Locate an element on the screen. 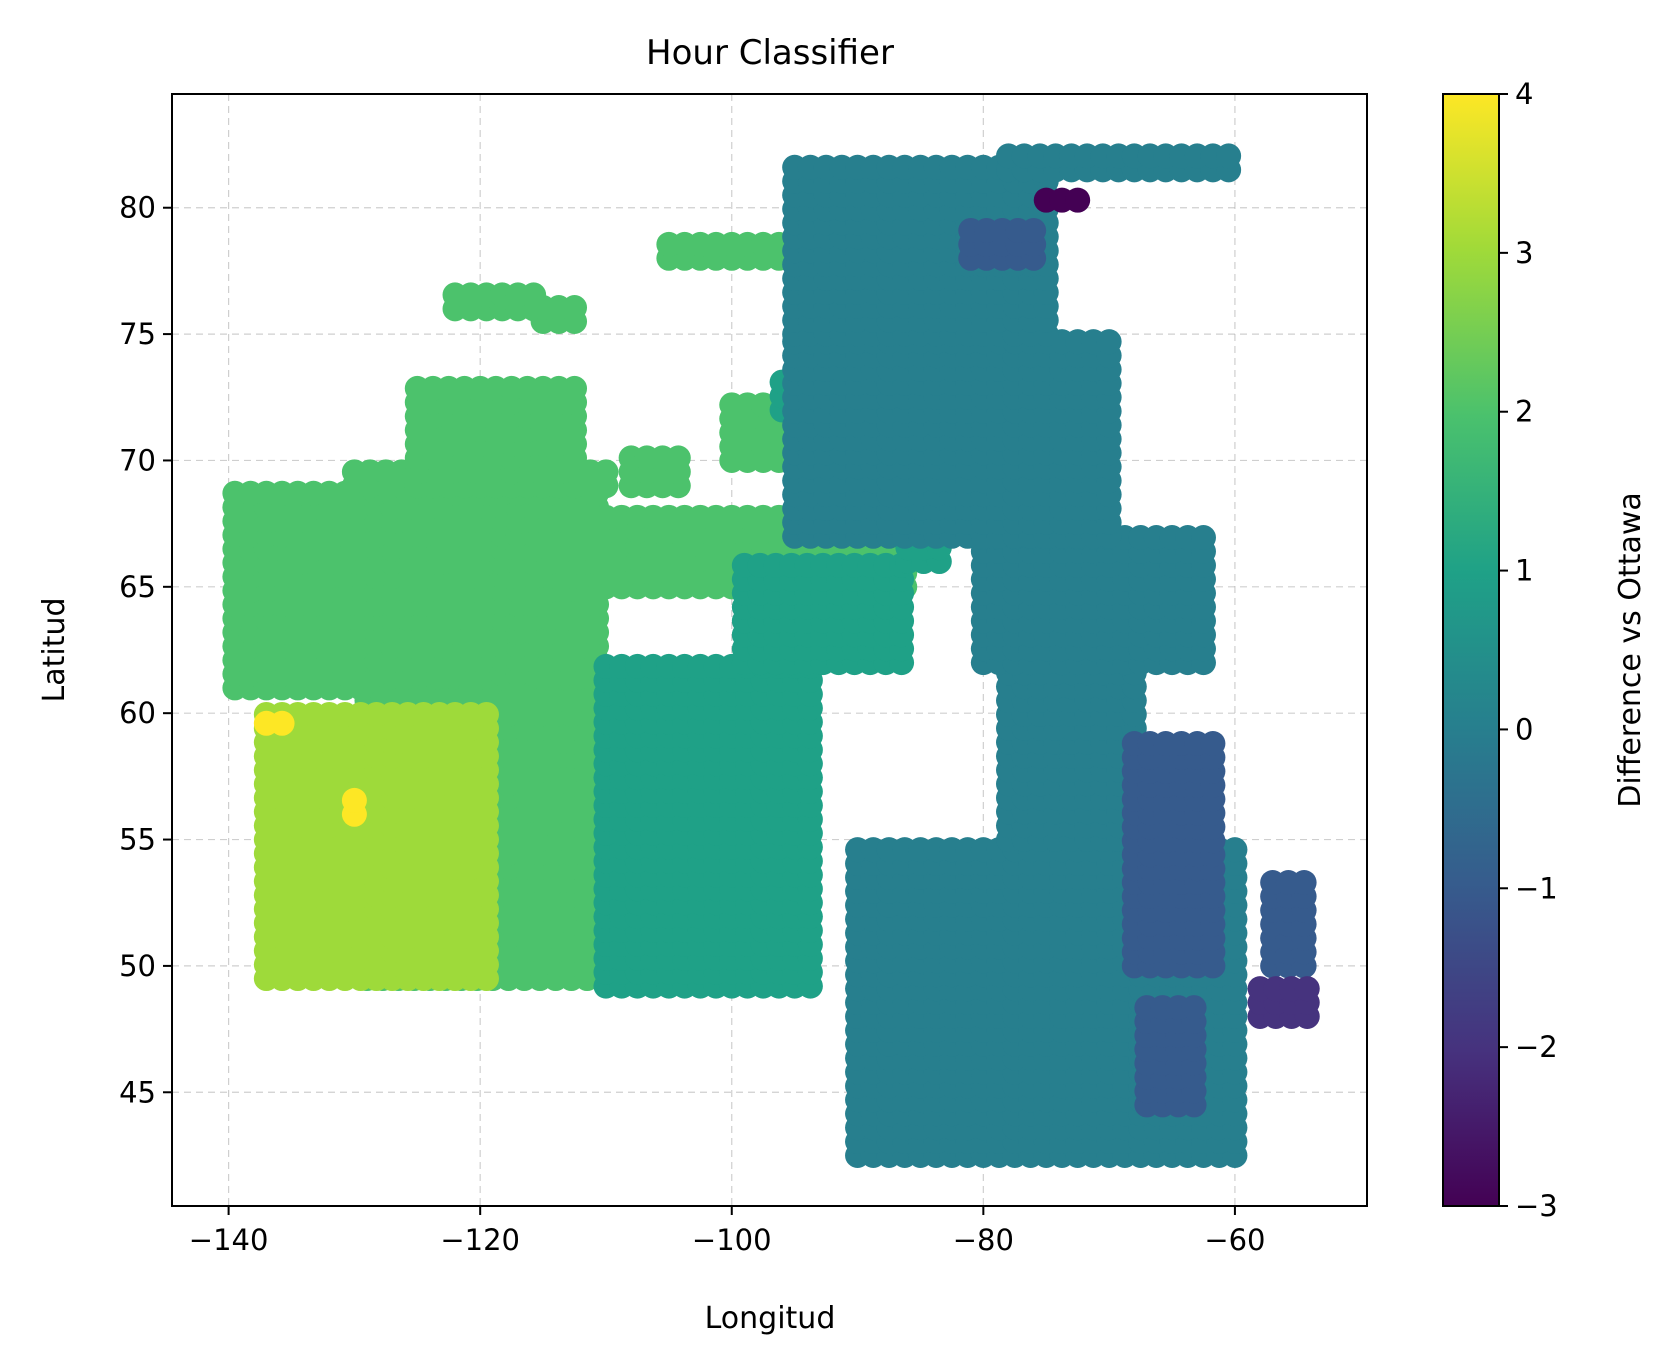  x-tick-label: −120 is located at coordinates (480, 1240).